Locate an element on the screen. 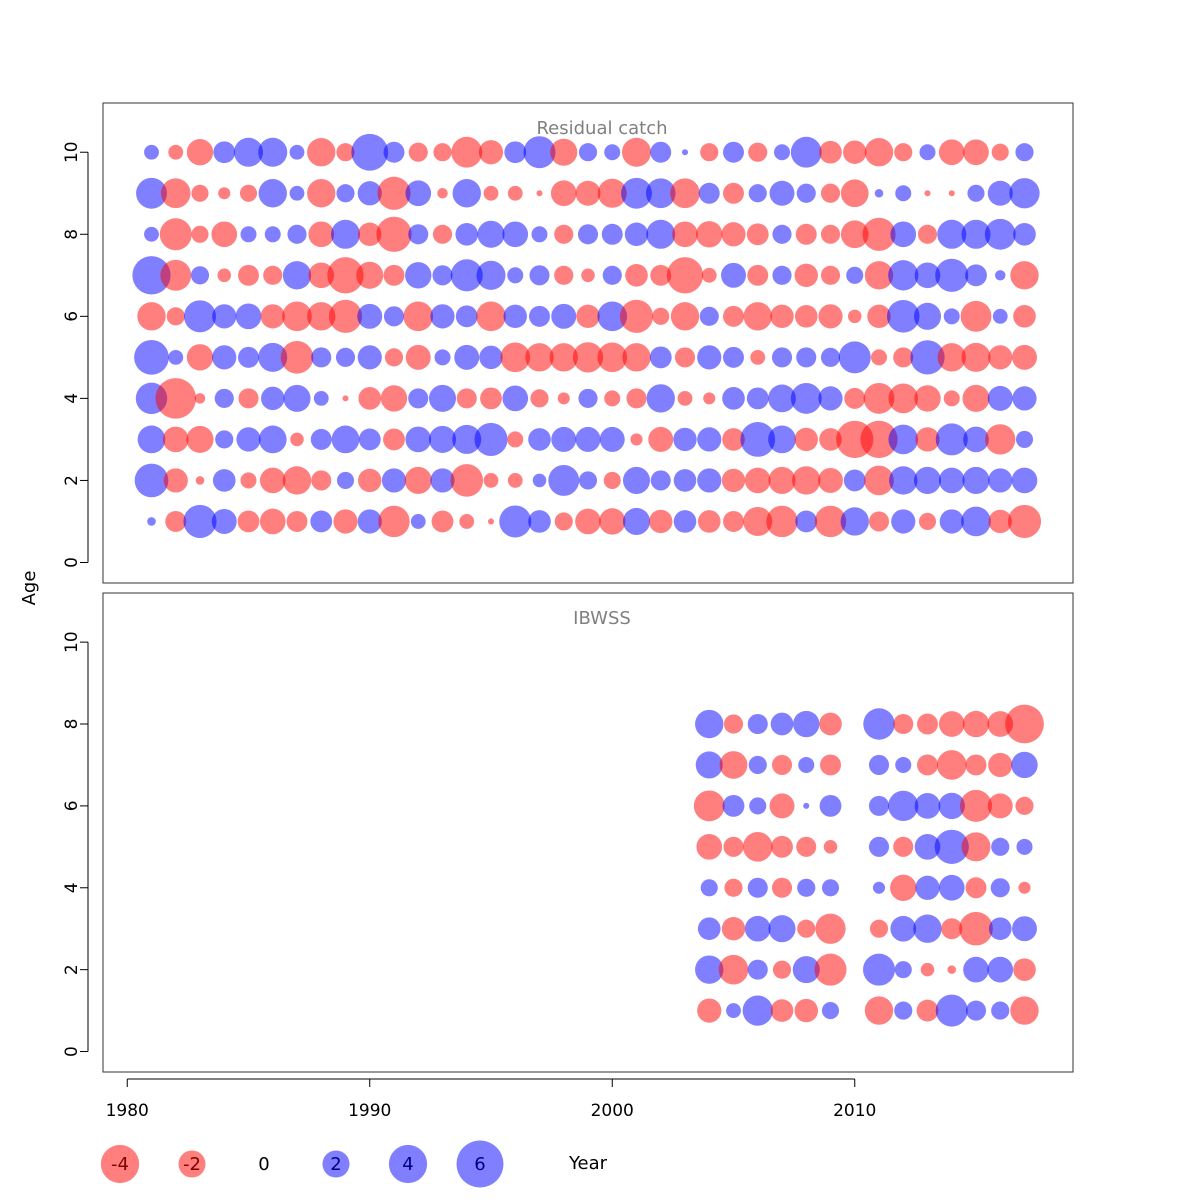  y-tick-label: 2 is located at coordinates (72, 480).